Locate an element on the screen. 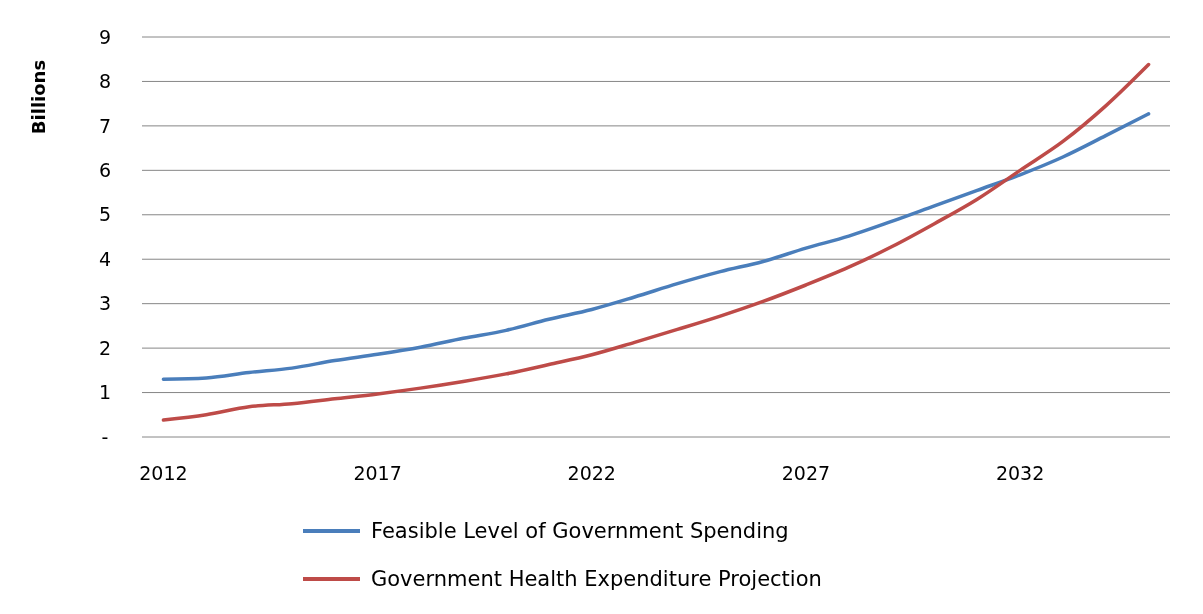 The image size is (1203, 614). y-axis-title: Billions is located at coordinates (38, 97).